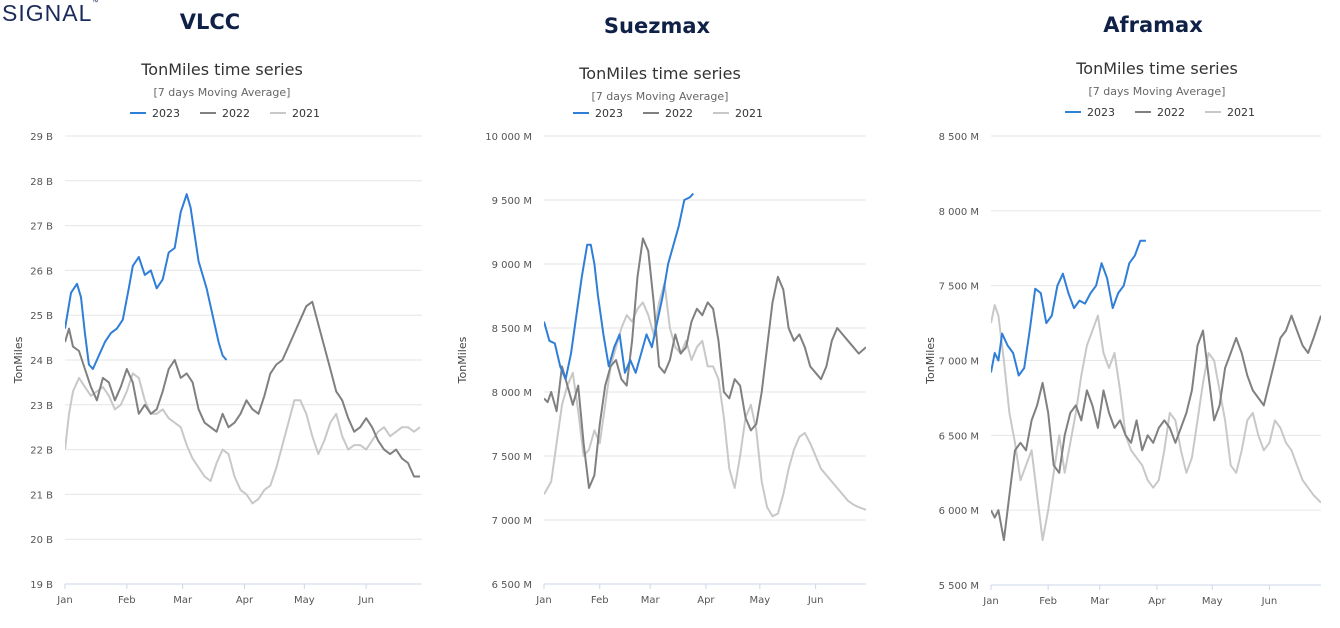  I want to click on y-tick-label: 23 B, so click(41, 406).